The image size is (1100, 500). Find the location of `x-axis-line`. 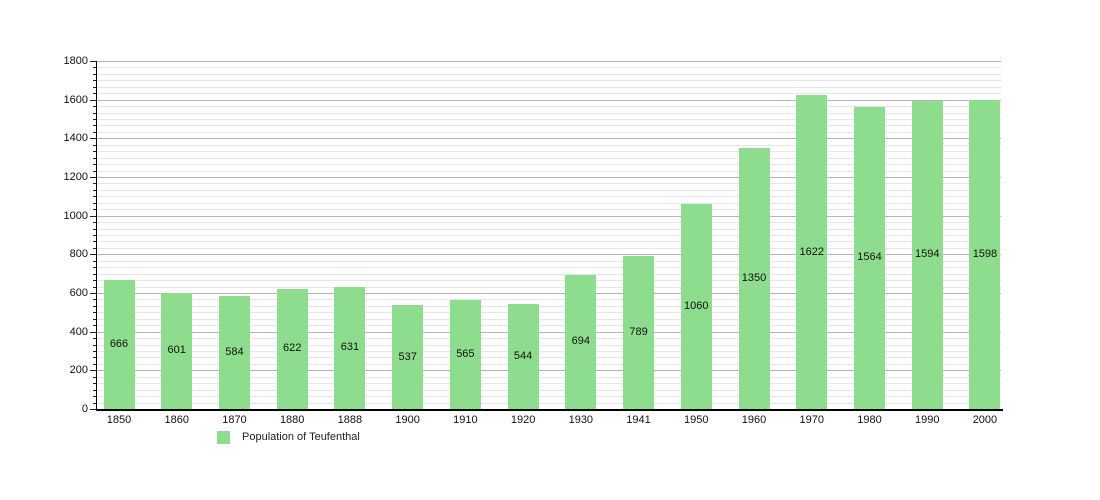

x-axis-line is located at coordinates (549, 410).